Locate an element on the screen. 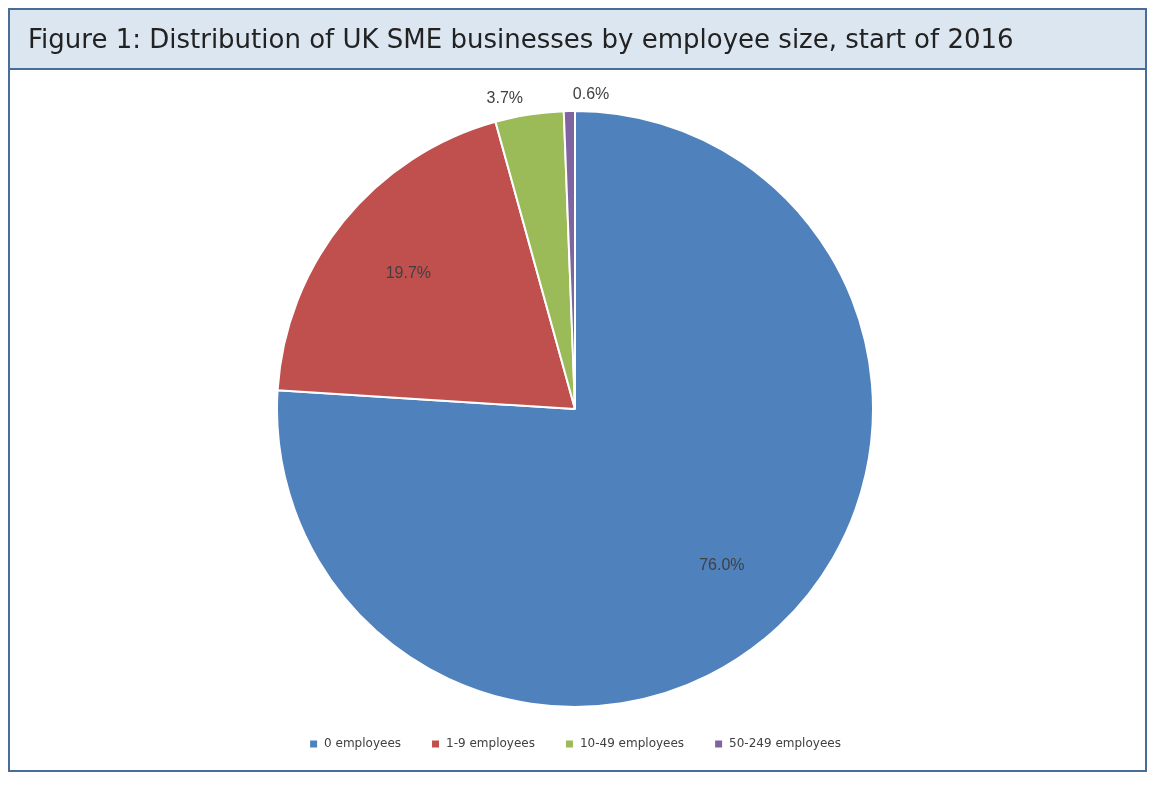 This screenshot has height=796, width=1151. chart-title: Figure 1: Distribution of UK SME businesses by employee size, start of 2016 is located at coordinates (577, 39).